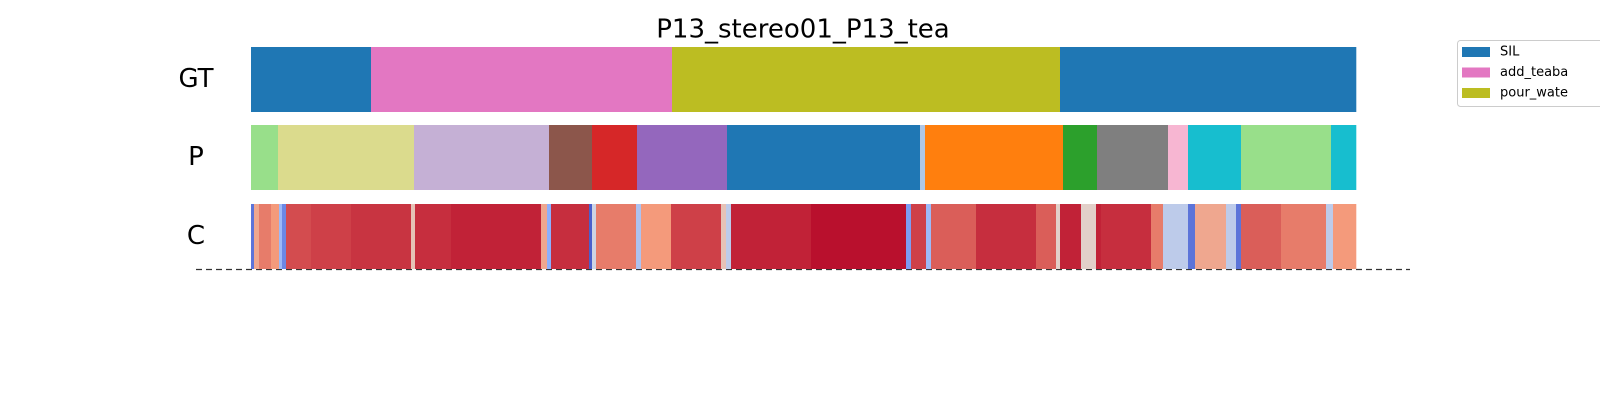  What do you see at coordinates (1510, 52) in the screenshot?
I see `legend-label: SIL` at bounding box center [1510, 52].